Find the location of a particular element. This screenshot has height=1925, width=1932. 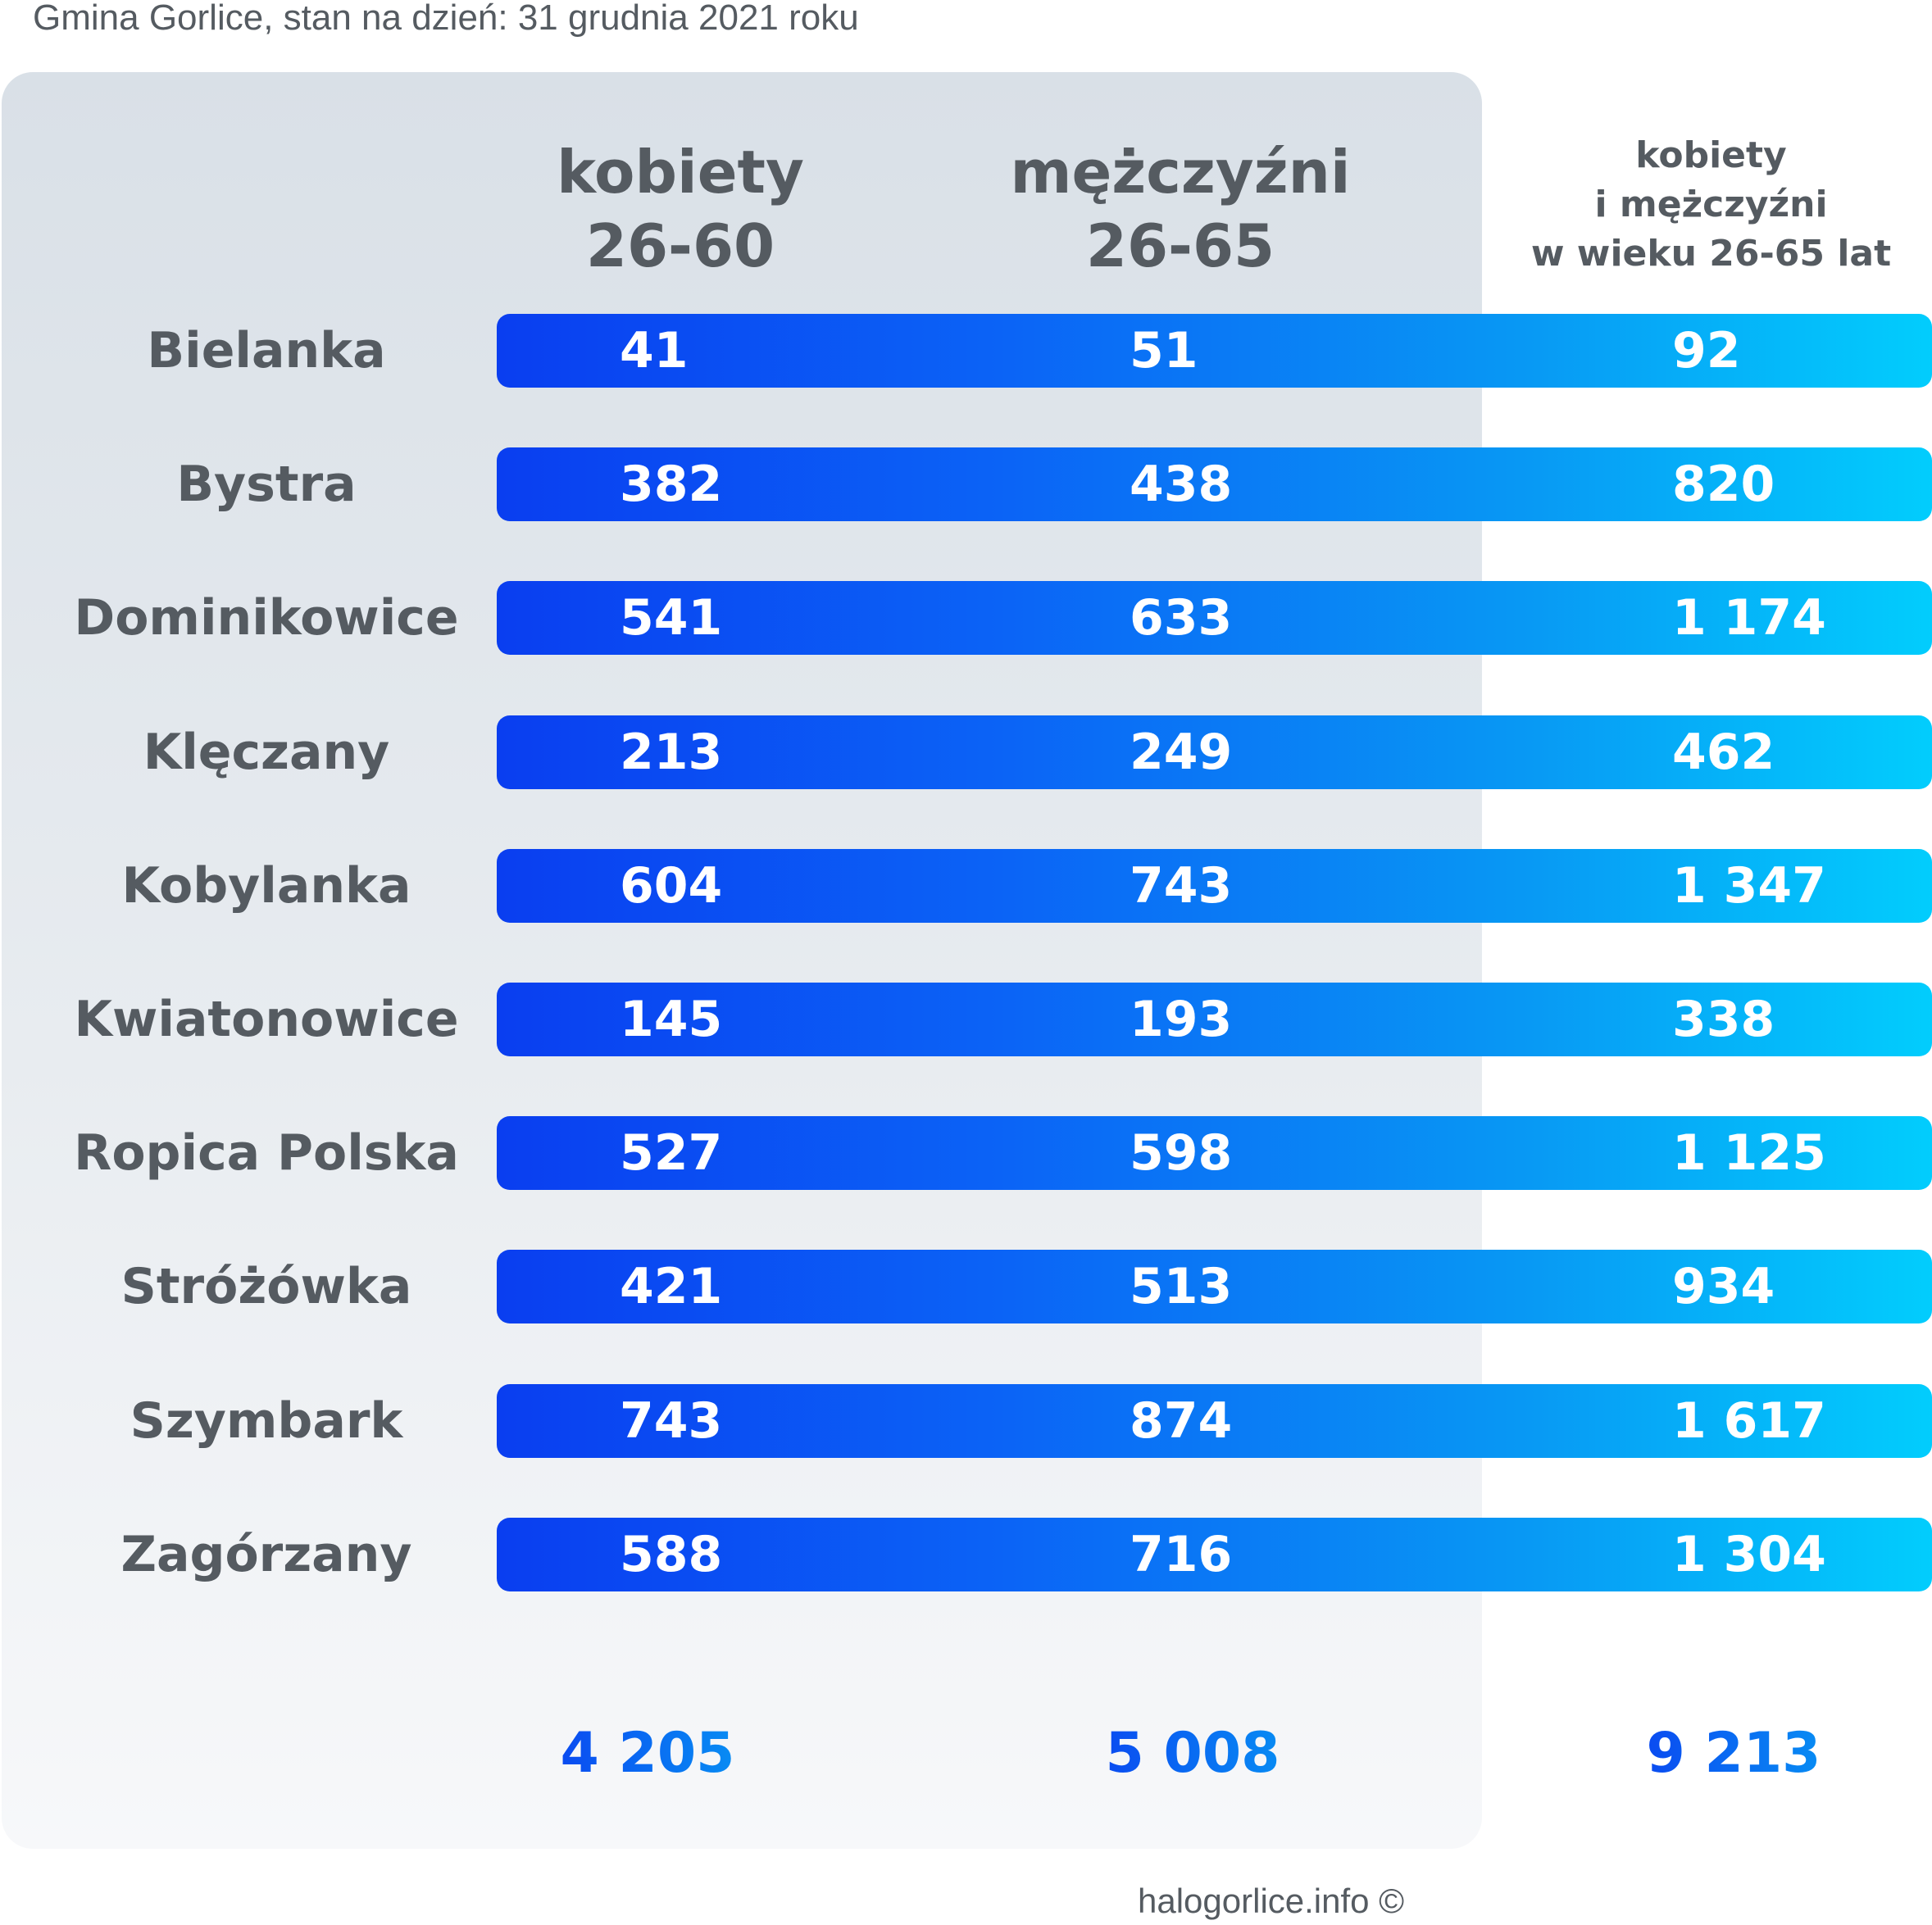

cell-women: 604 is located at coordinates (671, 886).